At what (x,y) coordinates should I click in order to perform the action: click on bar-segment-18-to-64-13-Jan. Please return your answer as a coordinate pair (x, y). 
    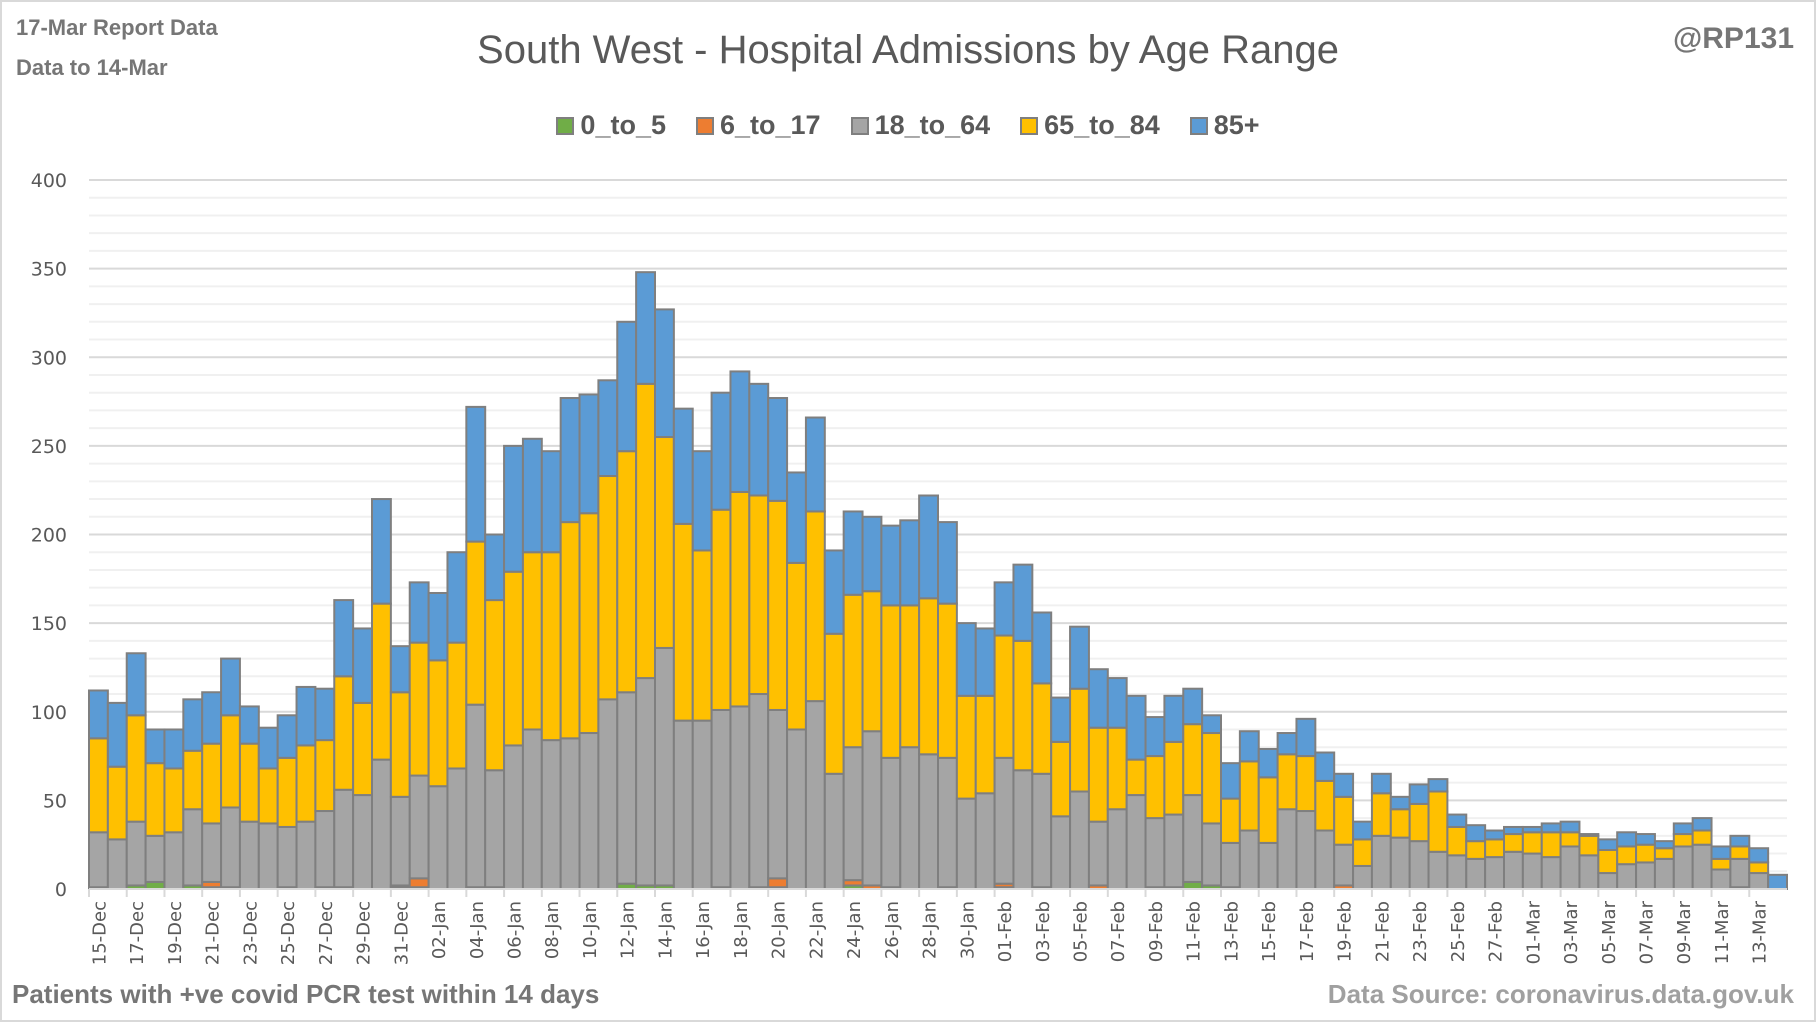
    Looking at the image, I should click on (646, 782).